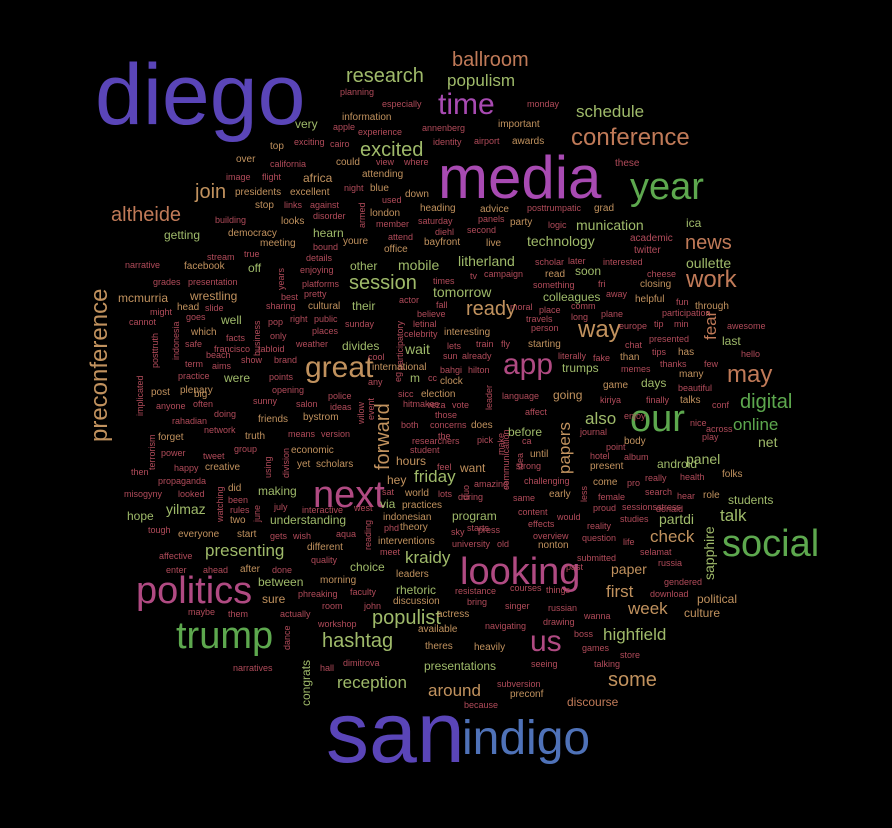 The width and height of the screenshot is (892, 828). What do you see at coordinates (612, 314) in the screenshot?
I see `word-plane: plane` at bounding box center [612, 314].